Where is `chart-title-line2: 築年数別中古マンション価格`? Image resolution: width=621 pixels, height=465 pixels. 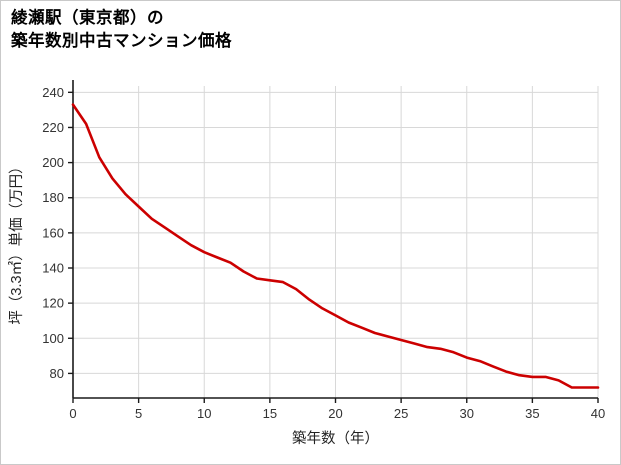 chart-title-line2: 築年数別中古マンション価格 is located at coordinates (121, 41).